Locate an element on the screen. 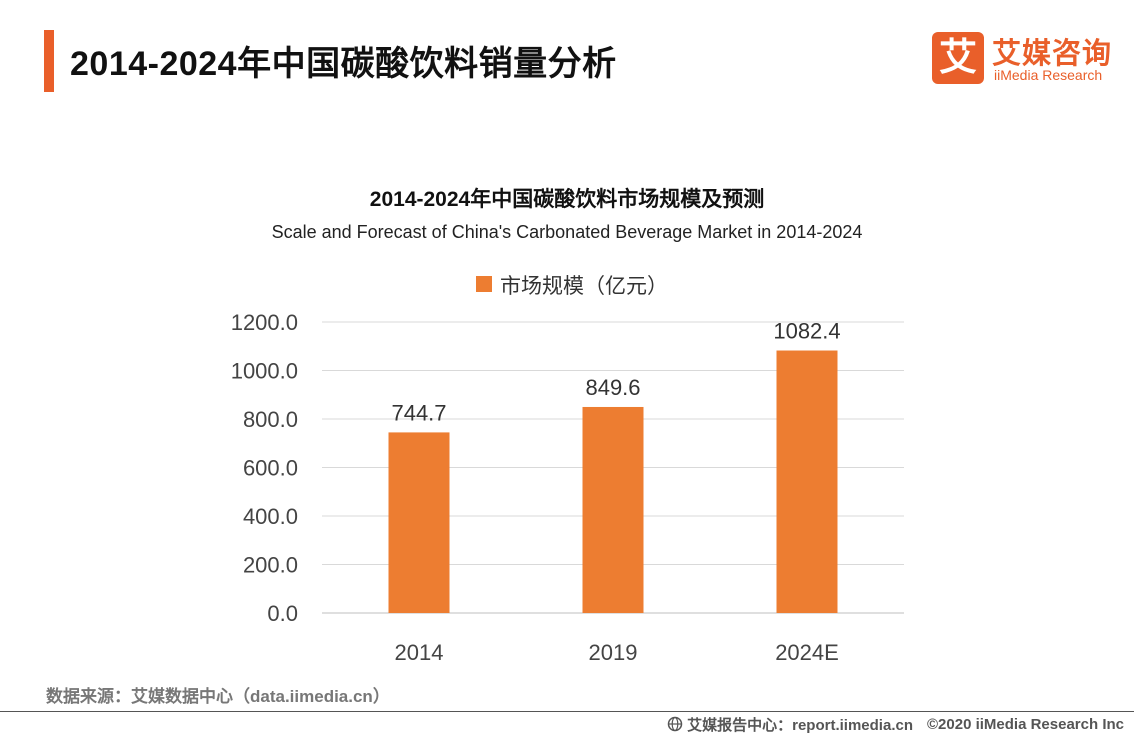  legend-label: 市场规模（亿元） is located at coordinates (584, 286).